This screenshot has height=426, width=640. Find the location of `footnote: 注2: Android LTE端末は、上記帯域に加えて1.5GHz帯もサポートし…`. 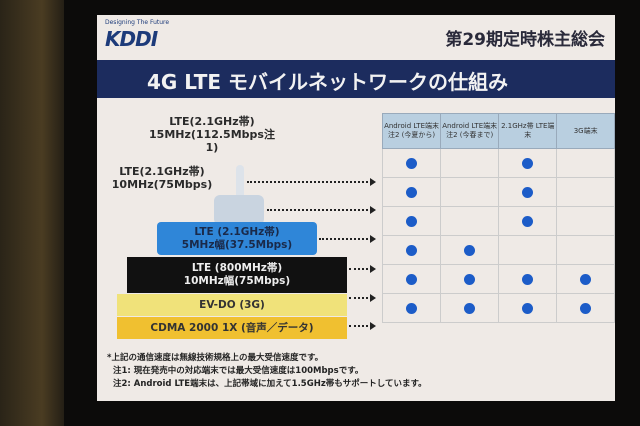

footnote: 注2: Android LTE端末は、上記帯域に加えて1.5GHz帯もサポートし… is located at coordinates (270, 384).